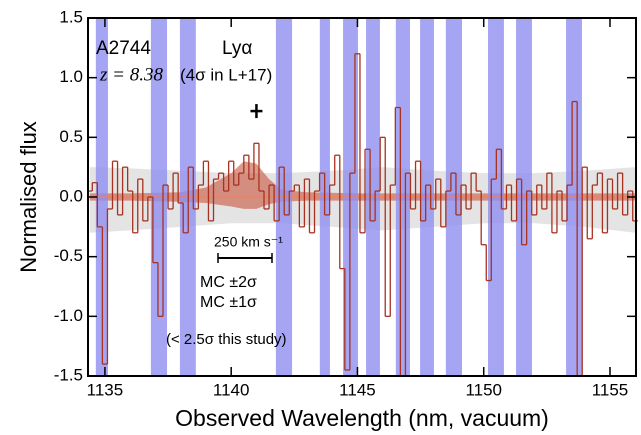 The height and width of the screenshot is (435, 641). I want to click on redshift-label: z = 8.38, so click(131, 74).